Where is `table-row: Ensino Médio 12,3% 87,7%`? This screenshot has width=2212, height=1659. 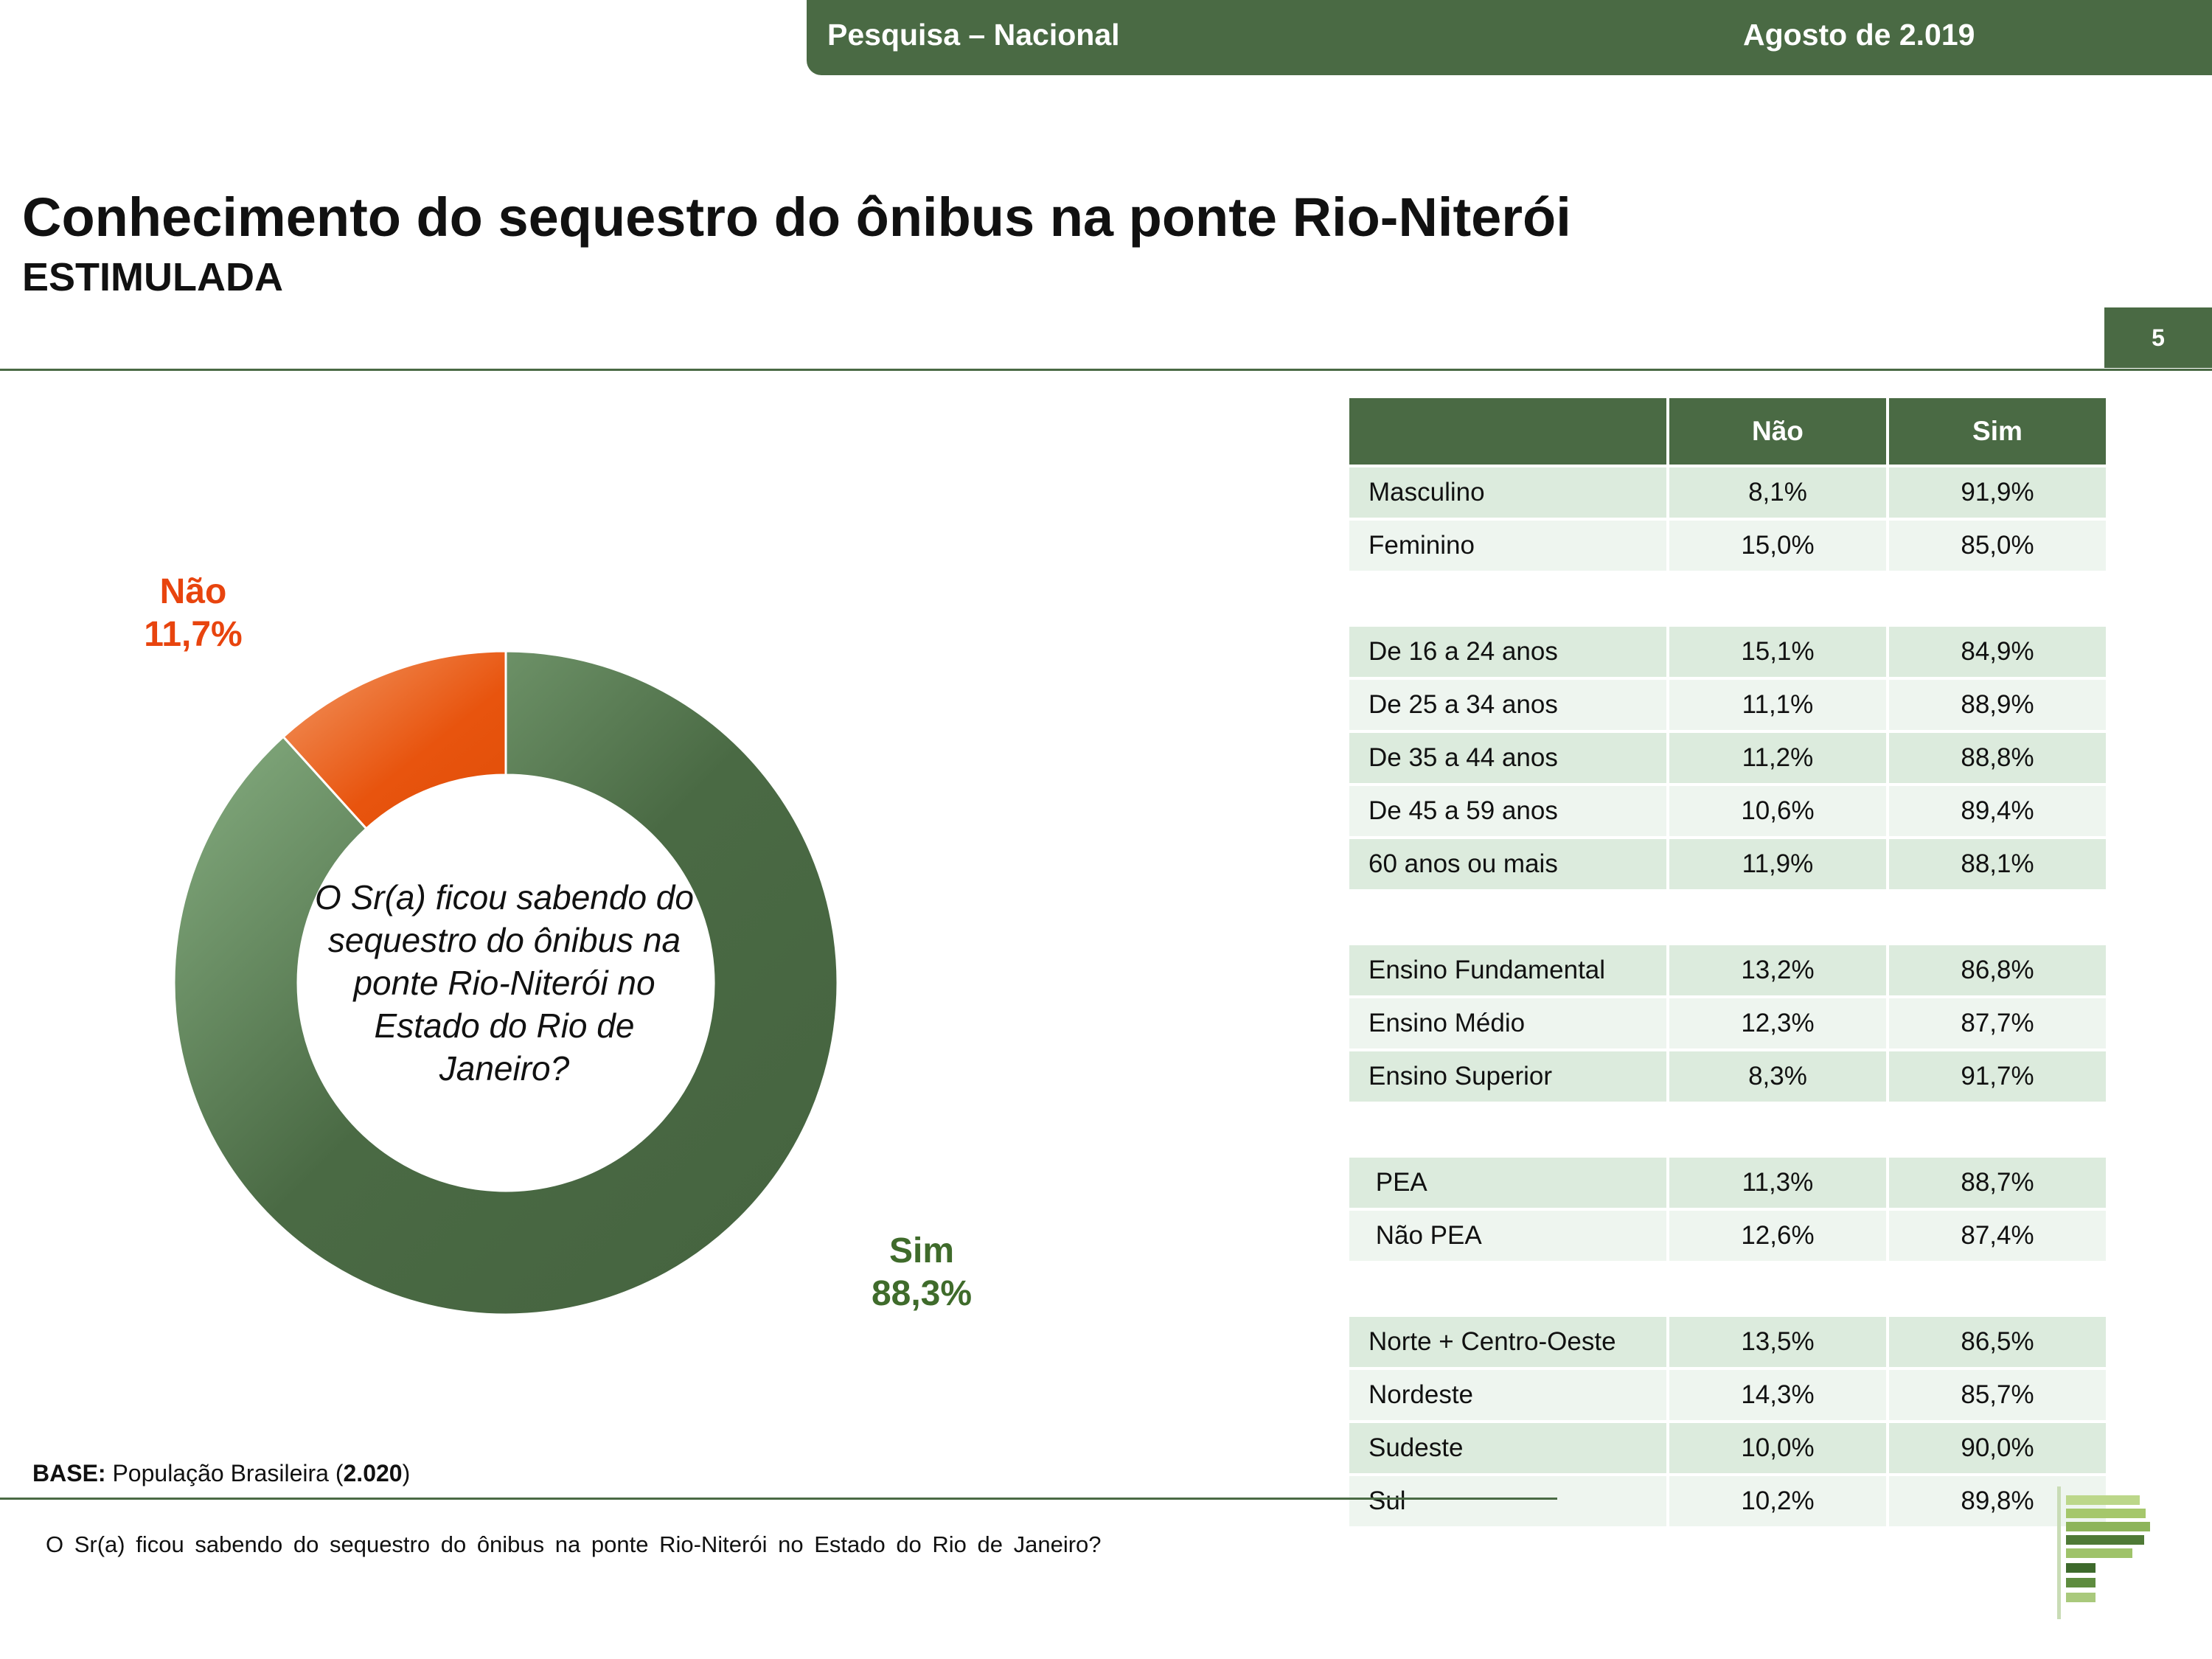 table-row: Ensino Médio 12,3% 87,7% is located at coordinates (1727, 1023).